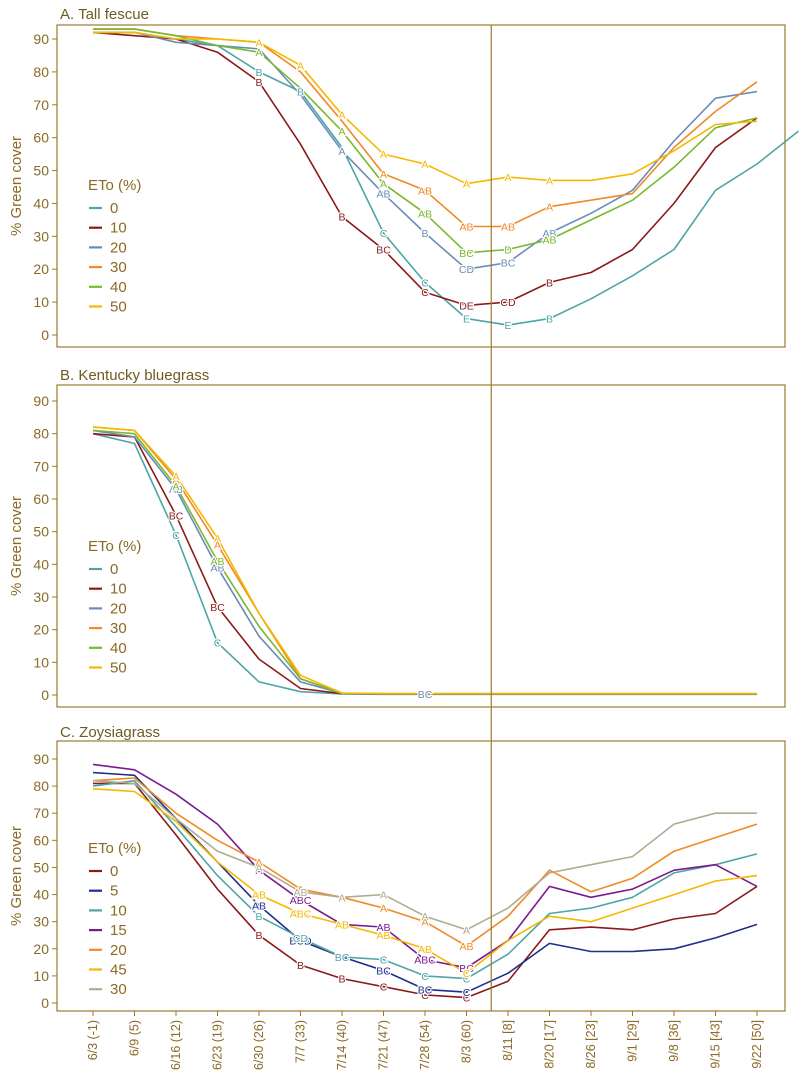 The width and height of the screenshot is (800, 1087). Describe the element at coordinates (716, 1044) in the screenshot. I see `x-tick-label: 9/15 [43]` at that location.